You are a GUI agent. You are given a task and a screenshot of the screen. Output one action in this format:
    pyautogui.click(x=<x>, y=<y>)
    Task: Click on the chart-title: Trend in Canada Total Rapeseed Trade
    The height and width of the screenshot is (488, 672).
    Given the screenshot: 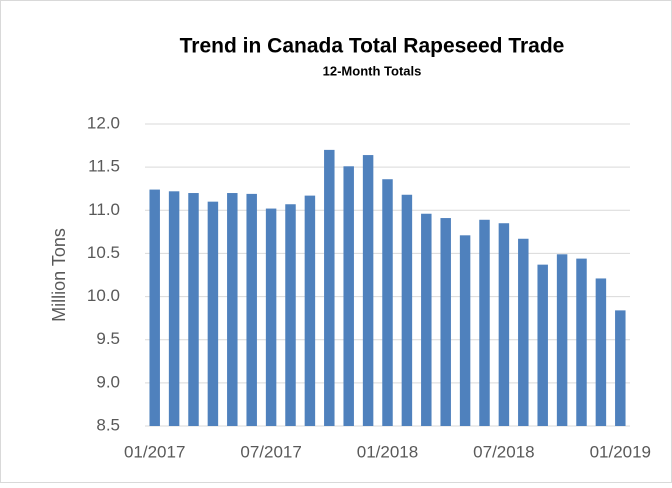 What is the action you would take?
    pyautogui.click(x=372, y=46)
    